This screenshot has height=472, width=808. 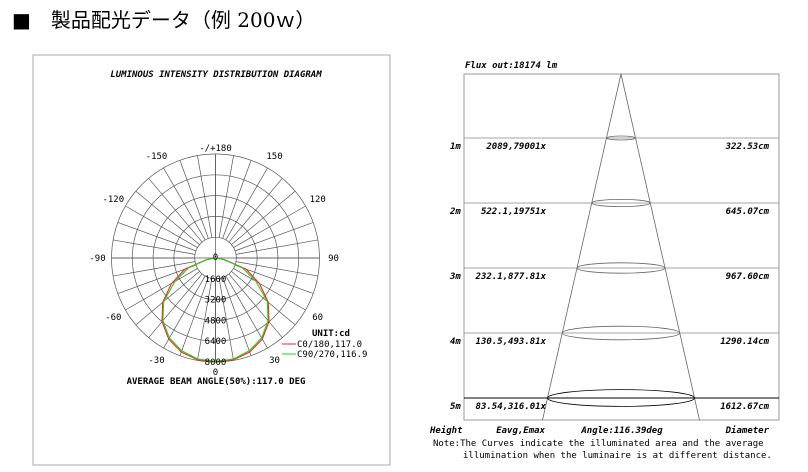 What do you see at coordinates (329, 345) in the screenshot?
I see `legend-c0: C0/180,117.0` at bounding box center [329, 345].